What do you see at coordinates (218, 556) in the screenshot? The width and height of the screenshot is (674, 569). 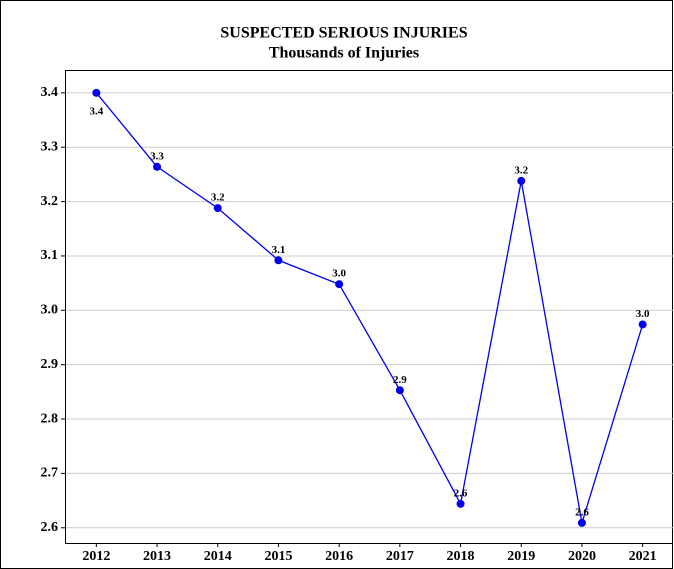 I see `x-tick-label: 2014` at bounding box center [218, 556].